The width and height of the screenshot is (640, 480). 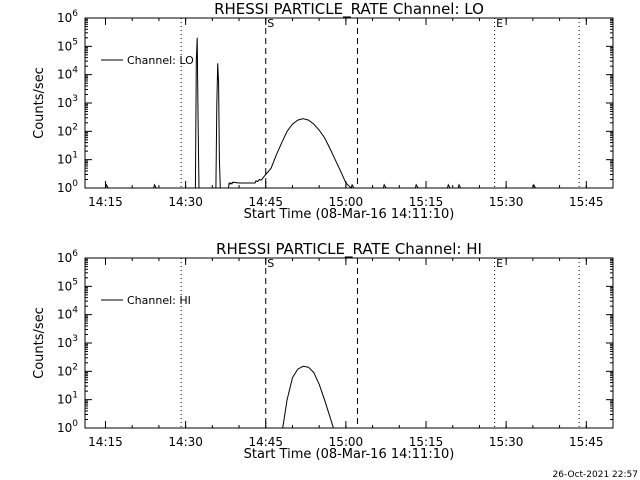 I want to click on series-line, so click(x=308, y=397).